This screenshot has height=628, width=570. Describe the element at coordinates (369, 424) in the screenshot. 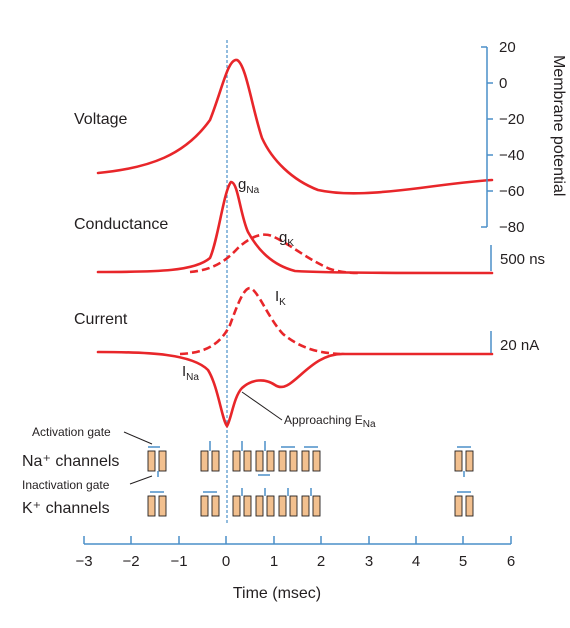

I see `approaching-sub: Na` at that location.